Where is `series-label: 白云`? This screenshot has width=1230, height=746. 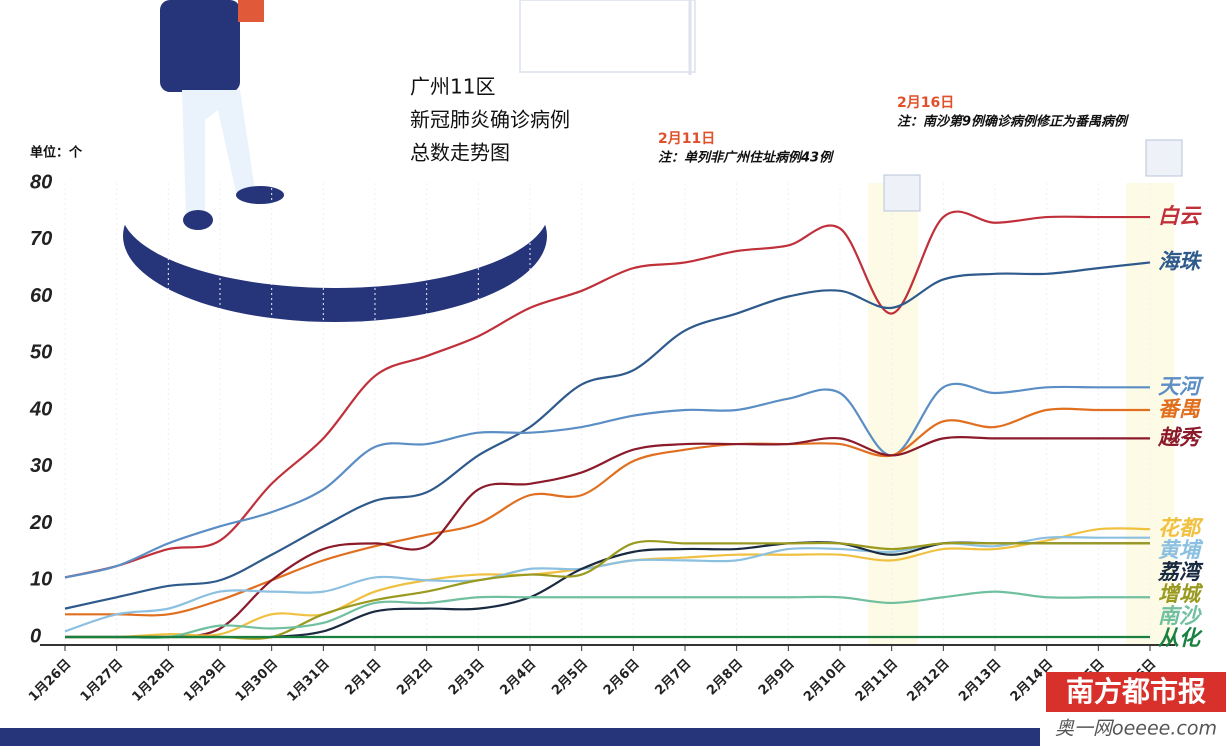 series-label: 白云 is located at coordinates (1180, 216).